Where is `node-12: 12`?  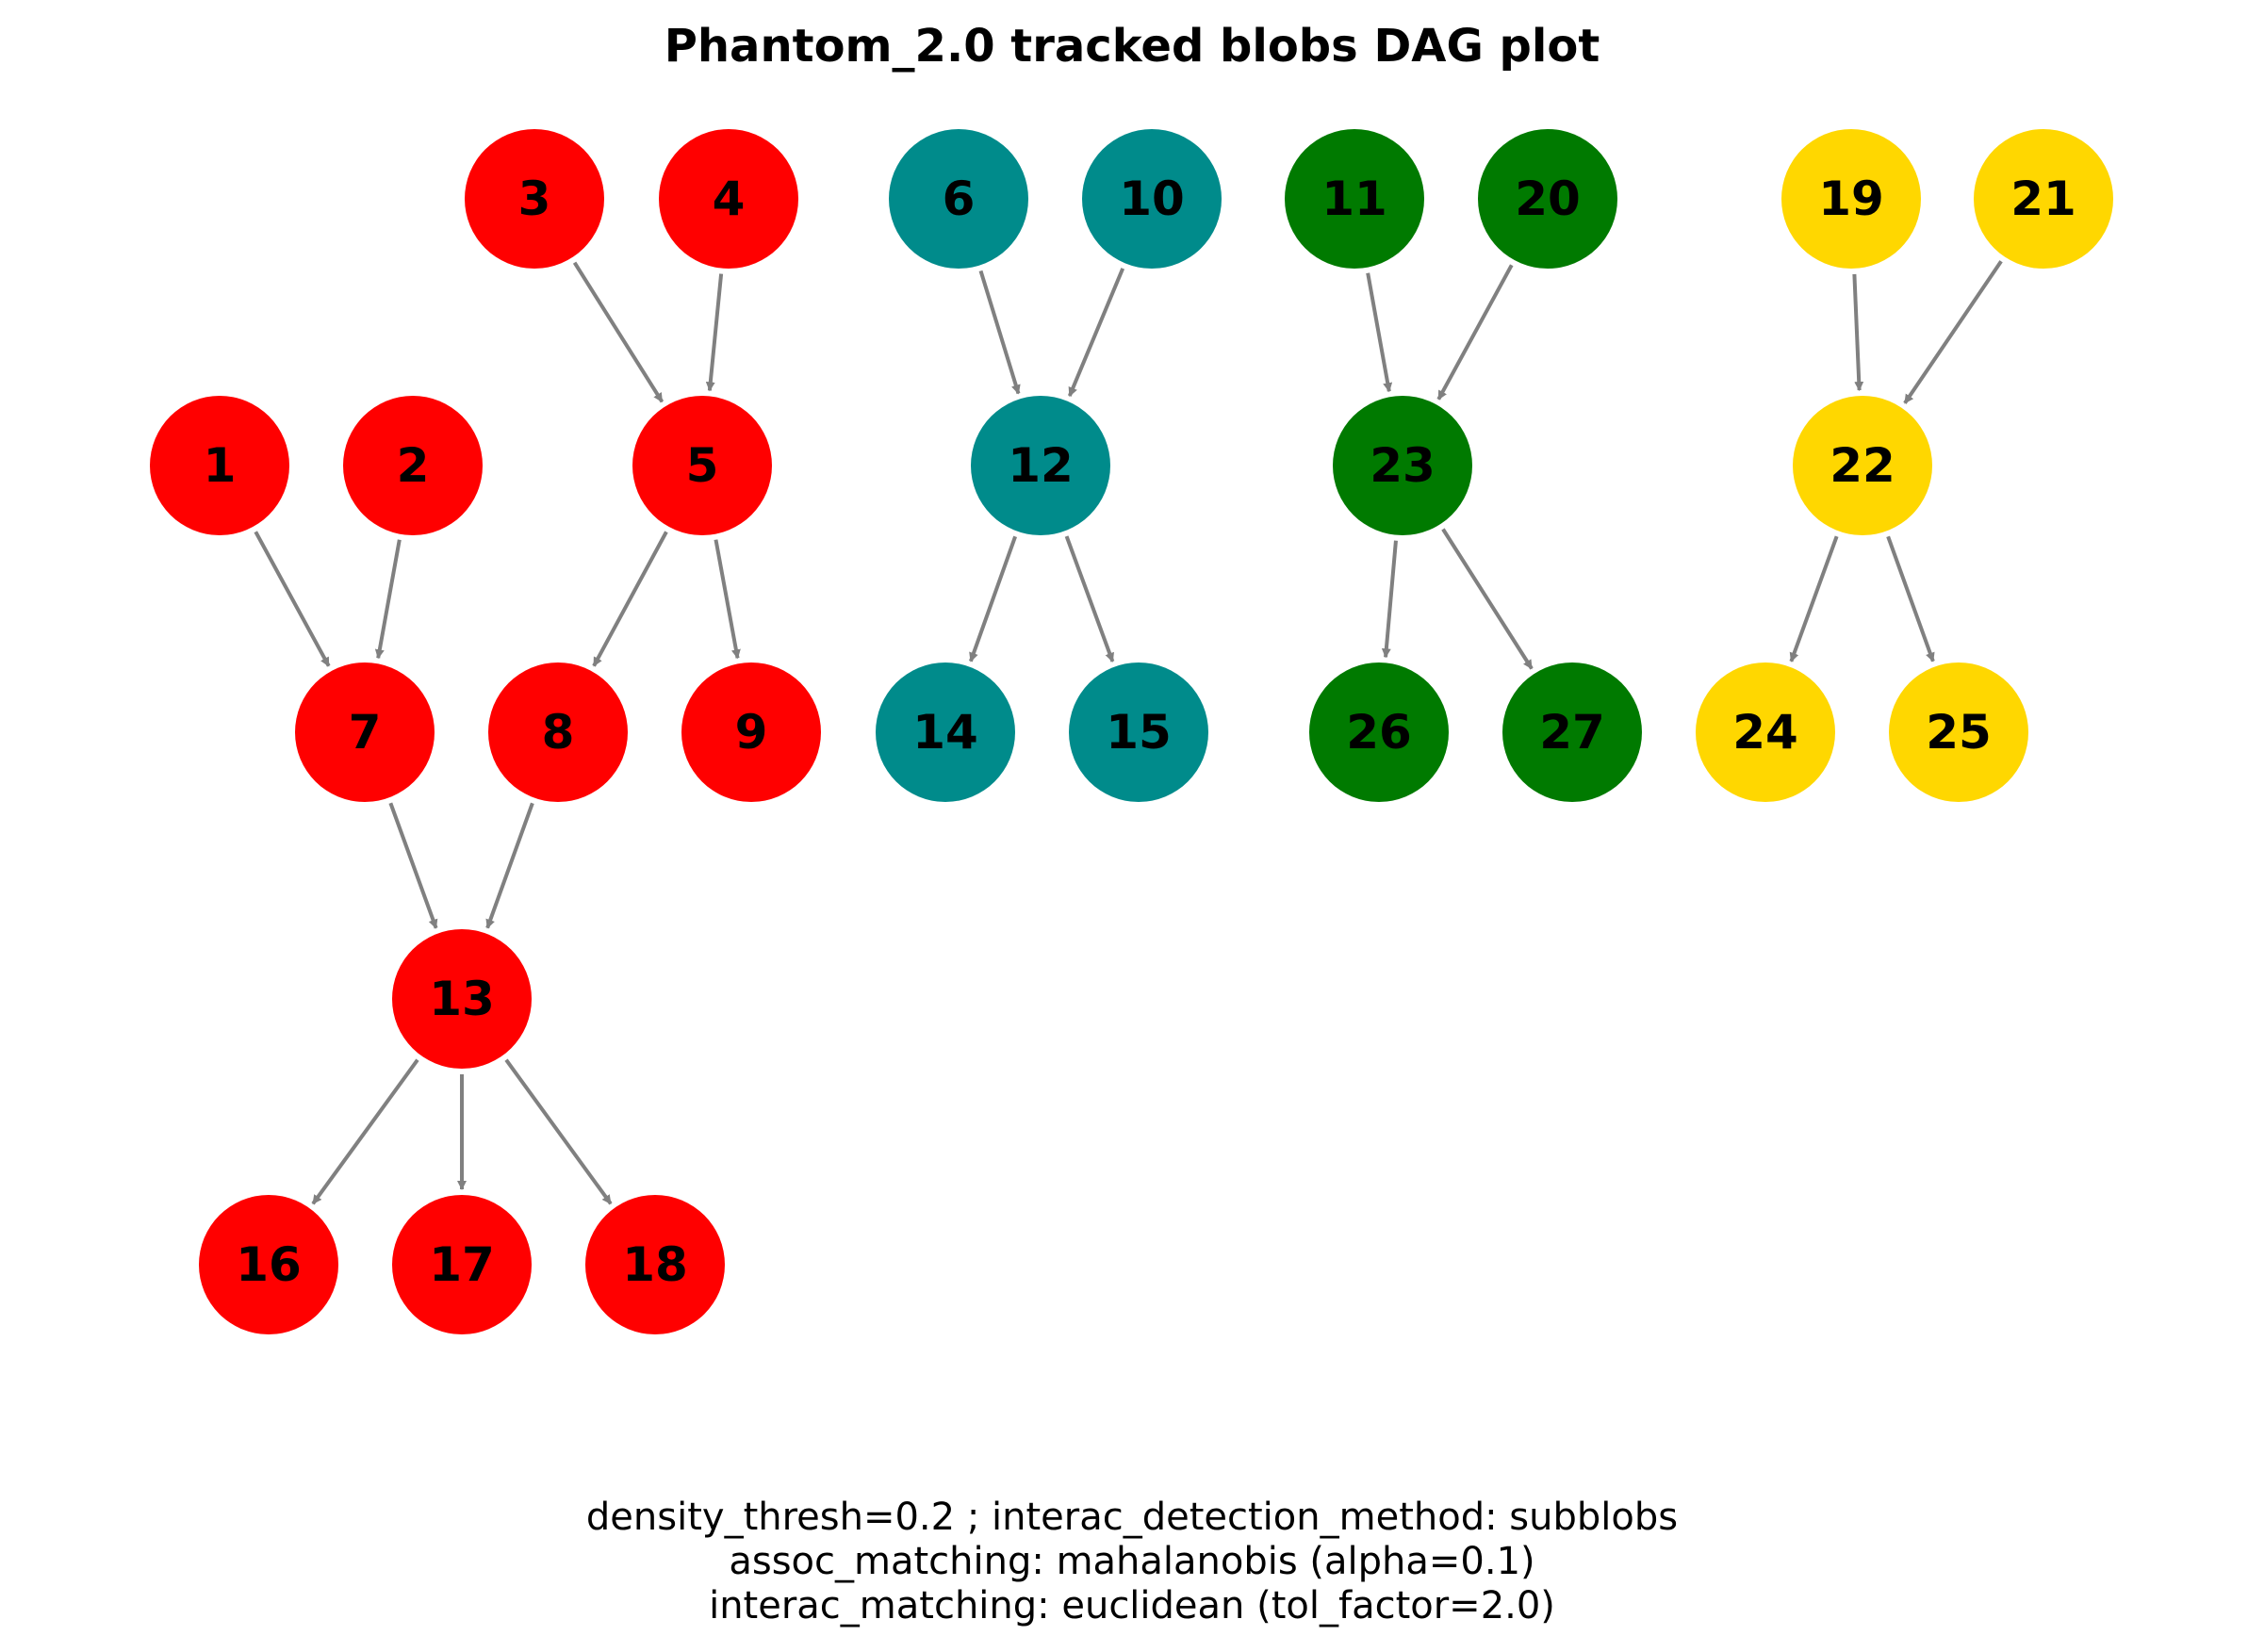
node-12: 12 is located at coordinates (1040, 465).